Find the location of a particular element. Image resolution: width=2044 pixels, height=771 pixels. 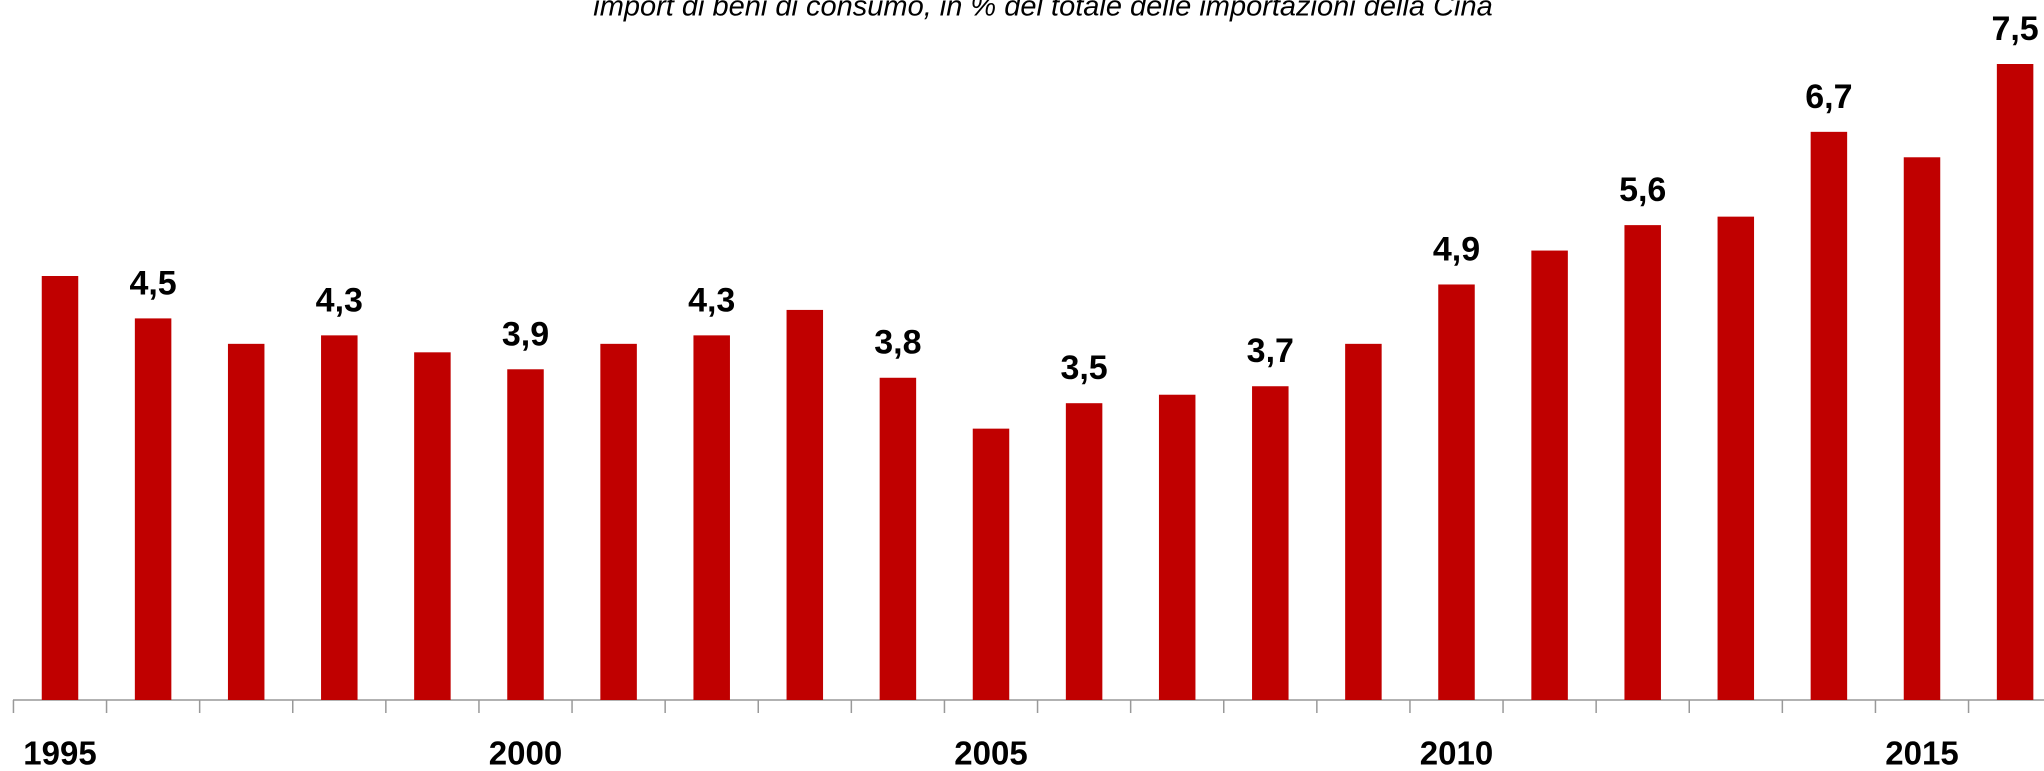

value-label: 3,7 is located at coordinates (1270, 351).